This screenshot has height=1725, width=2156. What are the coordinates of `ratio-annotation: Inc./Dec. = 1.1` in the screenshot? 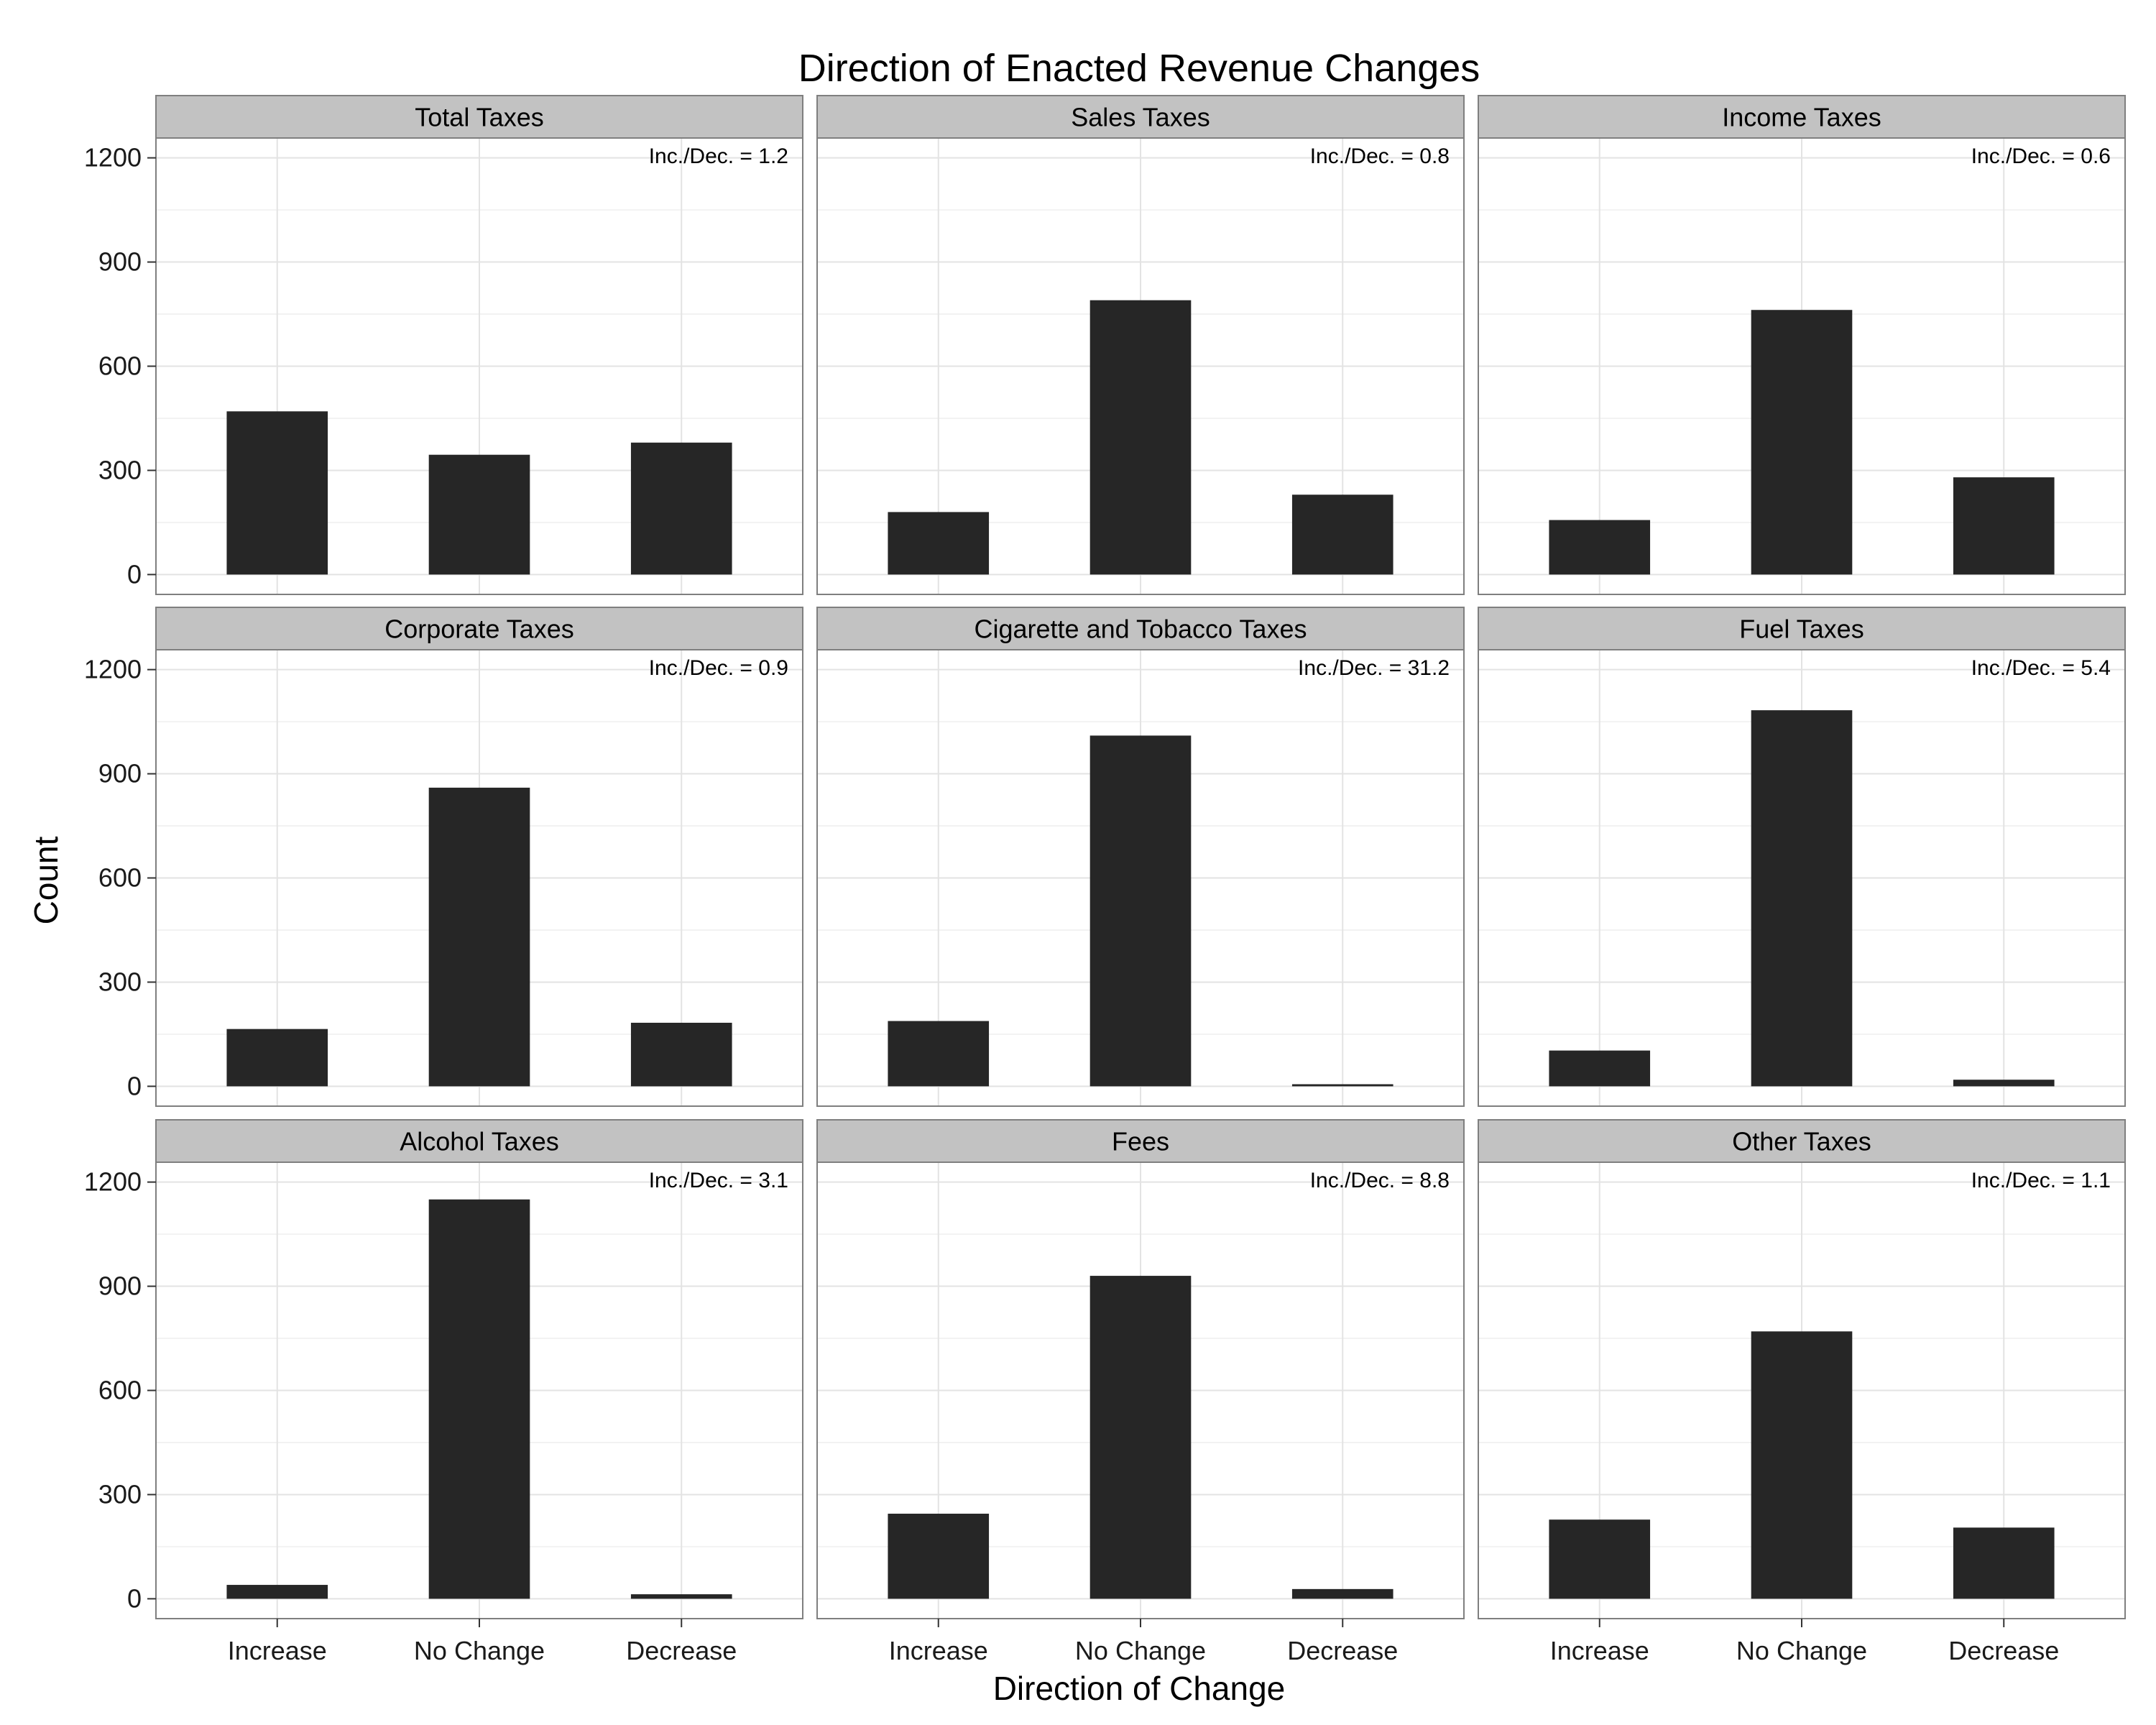 It's located at (2041, 1180).